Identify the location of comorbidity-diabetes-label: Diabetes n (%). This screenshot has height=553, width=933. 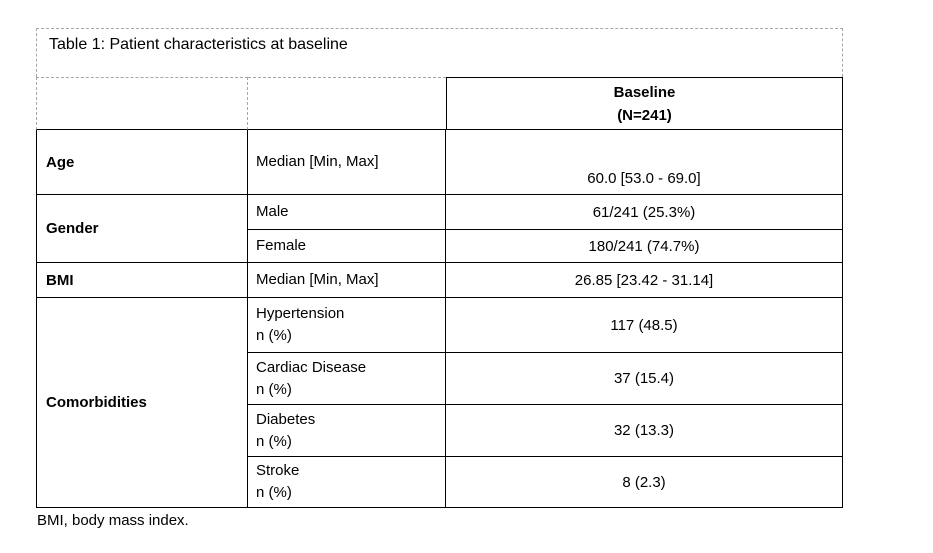
(347, 431).